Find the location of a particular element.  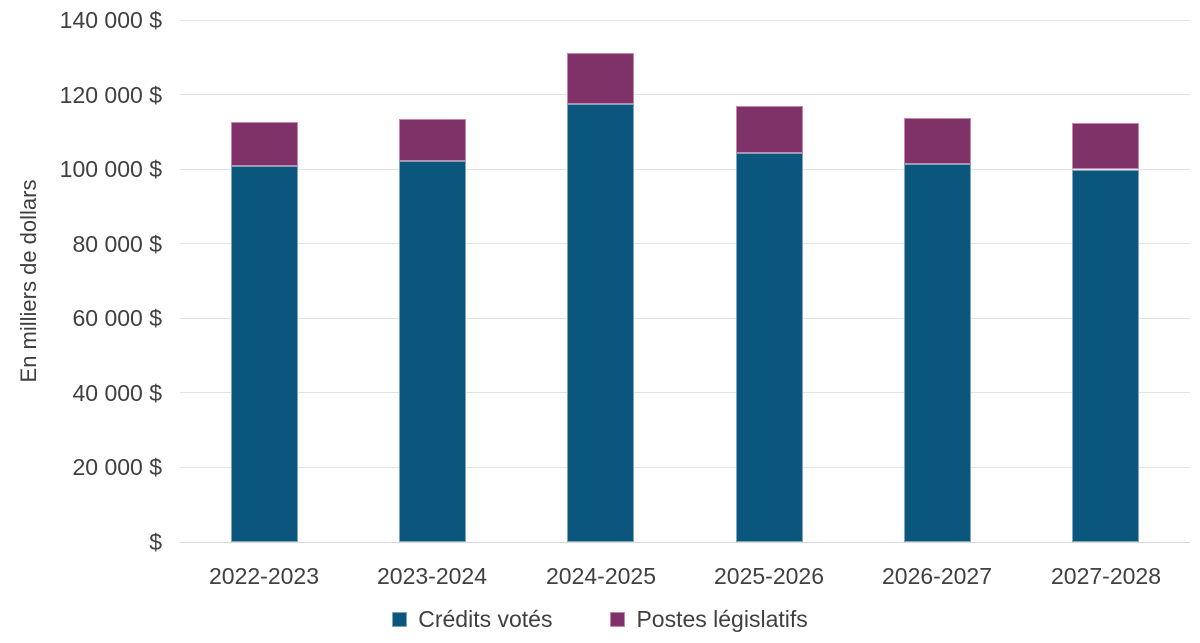

bar-segment-credits-votes-2023-2024 is located at coordinates (432, 351).